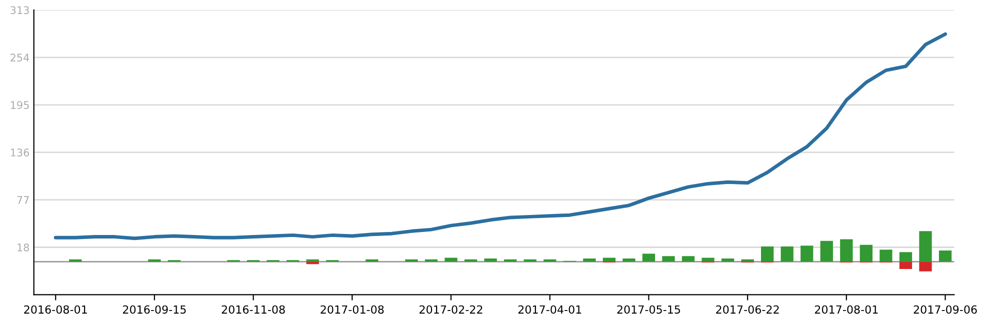 The image size is (996, 333). Describe the element at coordinates (20, 152) in the screenshot. I see `y-tick-label: 136` at that location.